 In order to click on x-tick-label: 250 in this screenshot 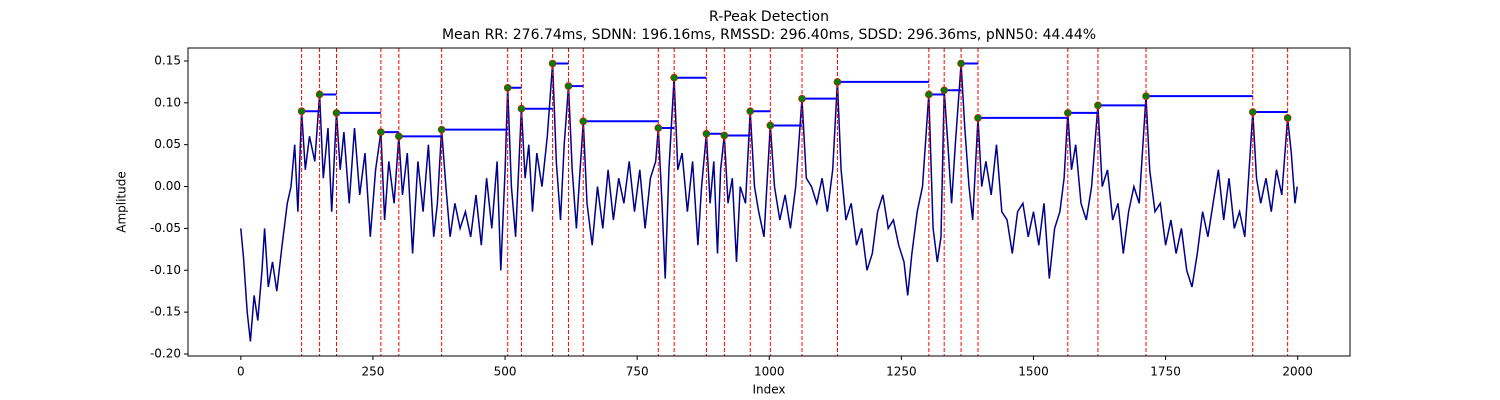, I will do `click(372, 372)`.